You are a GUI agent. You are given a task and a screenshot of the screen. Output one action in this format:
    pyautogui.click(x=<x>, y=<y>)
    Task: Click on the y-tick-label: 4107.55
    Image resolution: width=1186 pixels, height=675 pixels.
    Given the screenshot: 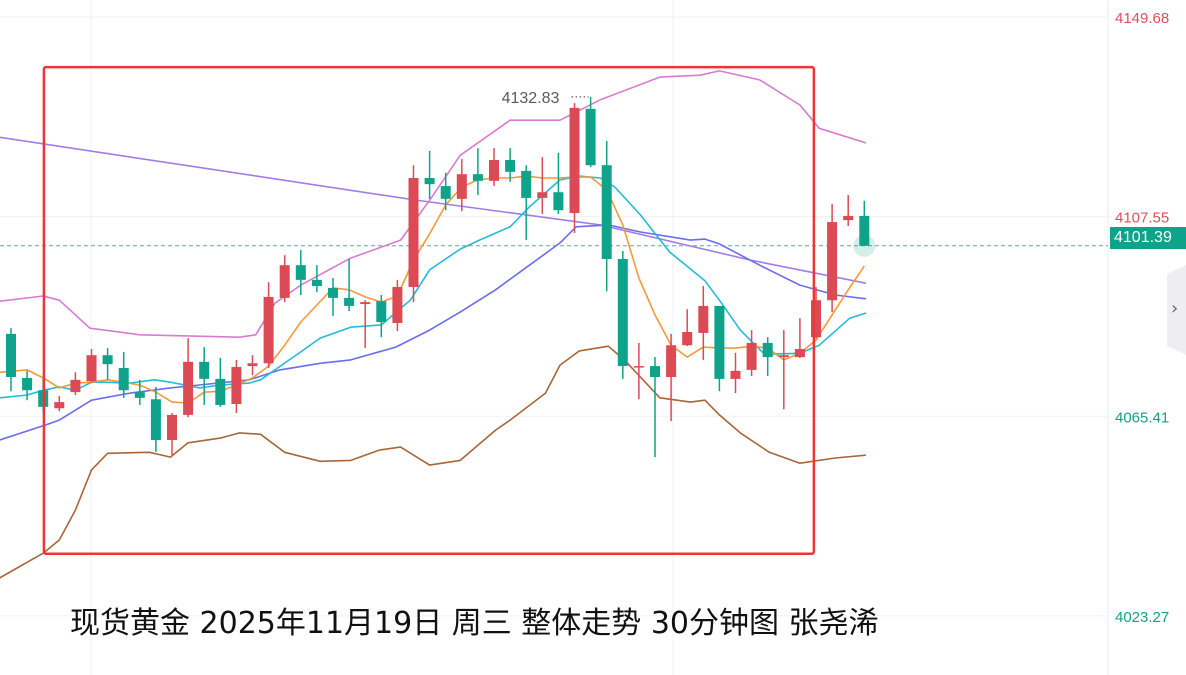 What is the action you would take?
    pyautogui.click(x=1142, y=218)
    